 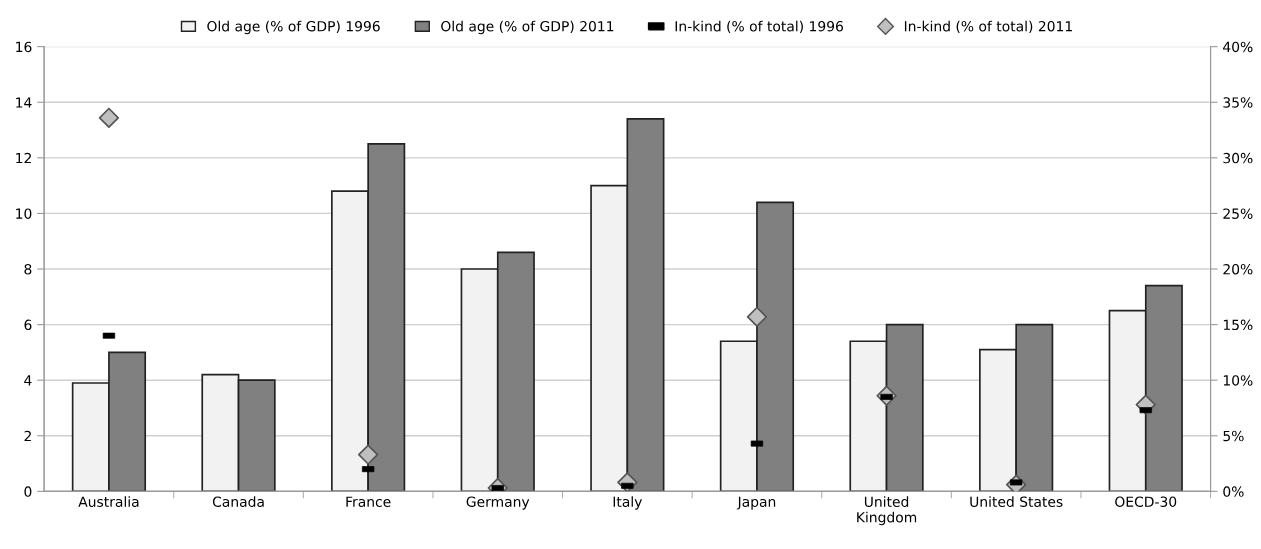 I want to click on y-tick-label: 10, so click(x=24, y=213).